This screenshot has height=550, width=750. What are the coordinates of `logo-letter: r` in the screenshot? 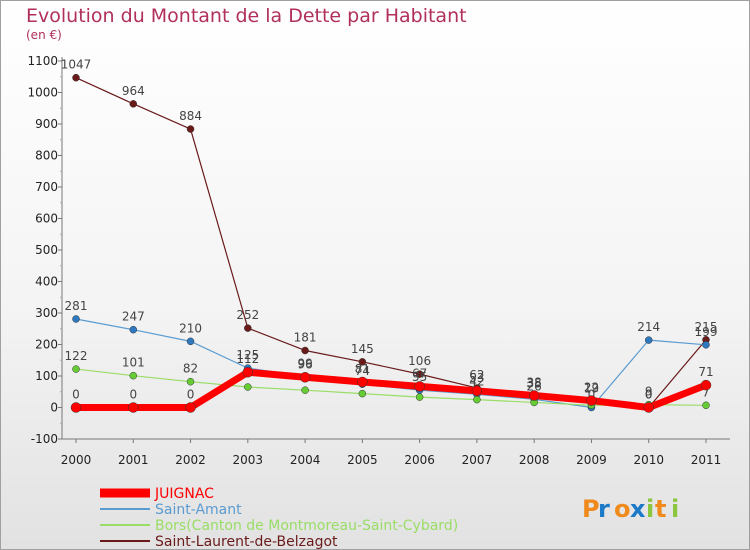 It's located at (604, 509).